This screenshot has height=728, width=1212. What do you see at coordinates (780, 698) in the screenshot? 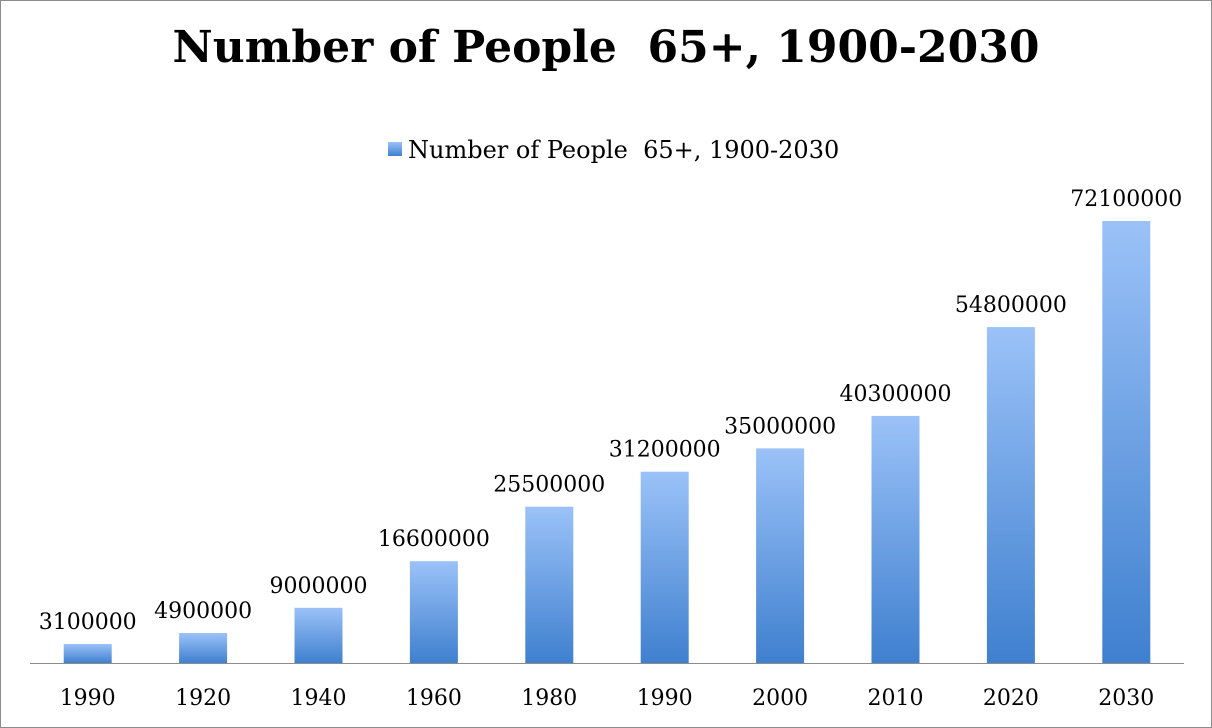
I see `x-tick-label-6: 2000` at bounding box center [780, 698].